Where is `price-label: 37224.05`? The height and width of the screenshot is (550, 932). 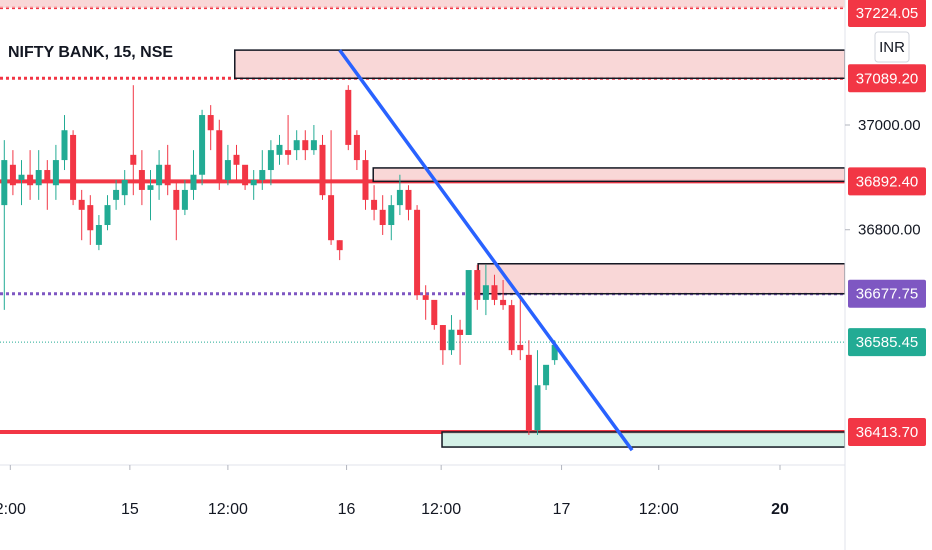
price-label: 37224.05 is located at coordinates (887, 13).